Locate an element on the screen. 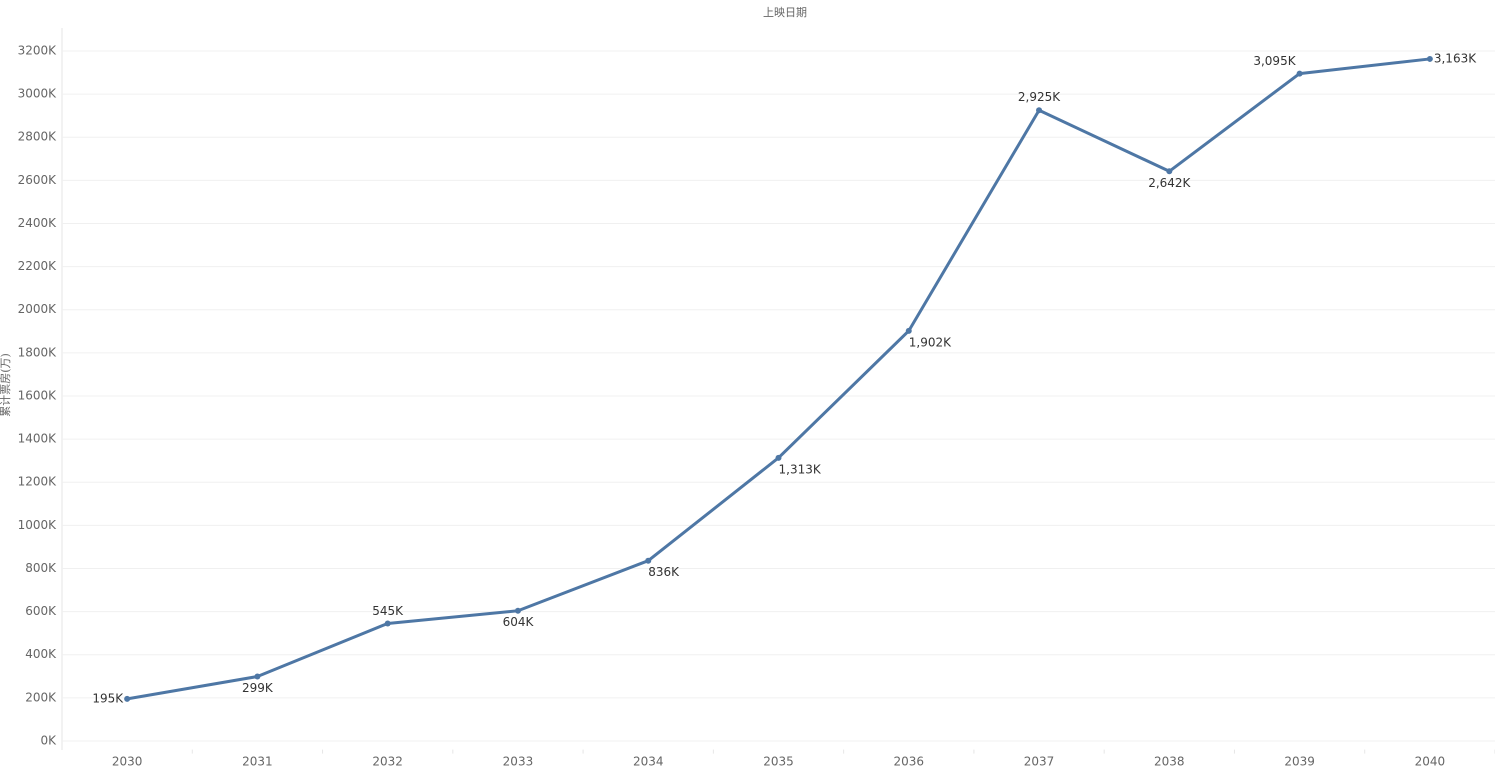  x-tick-label: 2033 is located at coordinates (518, 762).